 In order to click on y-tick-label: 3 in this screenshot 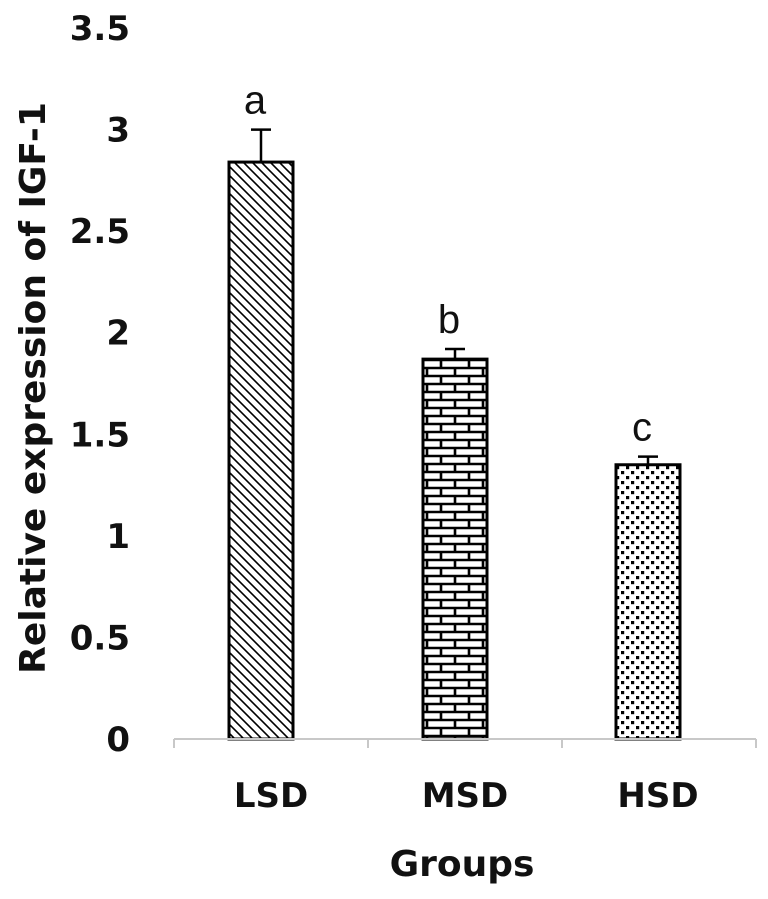, I will do `click(118, 131)`.